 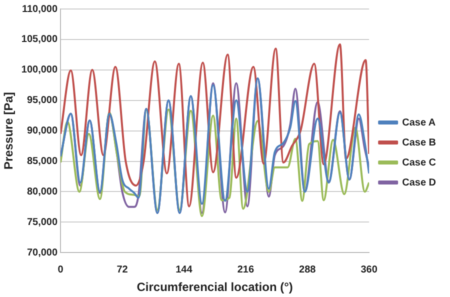 I want to click on y-tick-label: 75,000, so click(x=42, y=222).